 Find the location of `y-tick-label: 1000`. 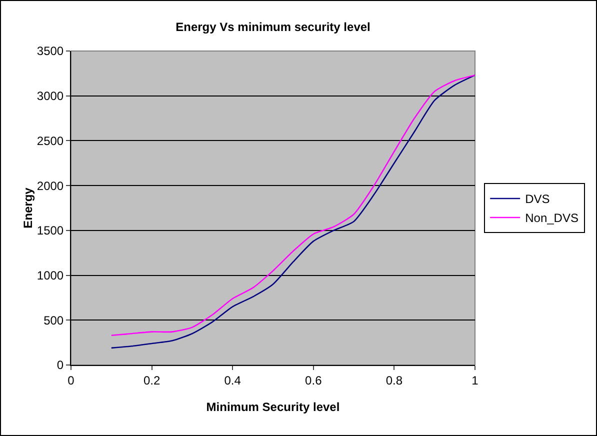

y-tick-label: 1000 is located at coordinates (50, 275).